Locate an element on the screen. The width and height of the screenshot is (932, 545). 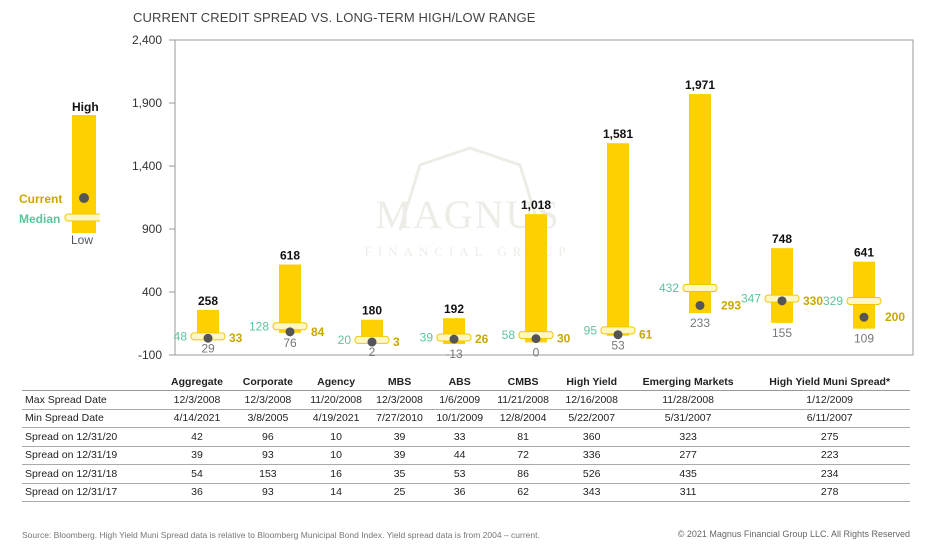
legend-current-label: Current is located at coordinates (41, 199).